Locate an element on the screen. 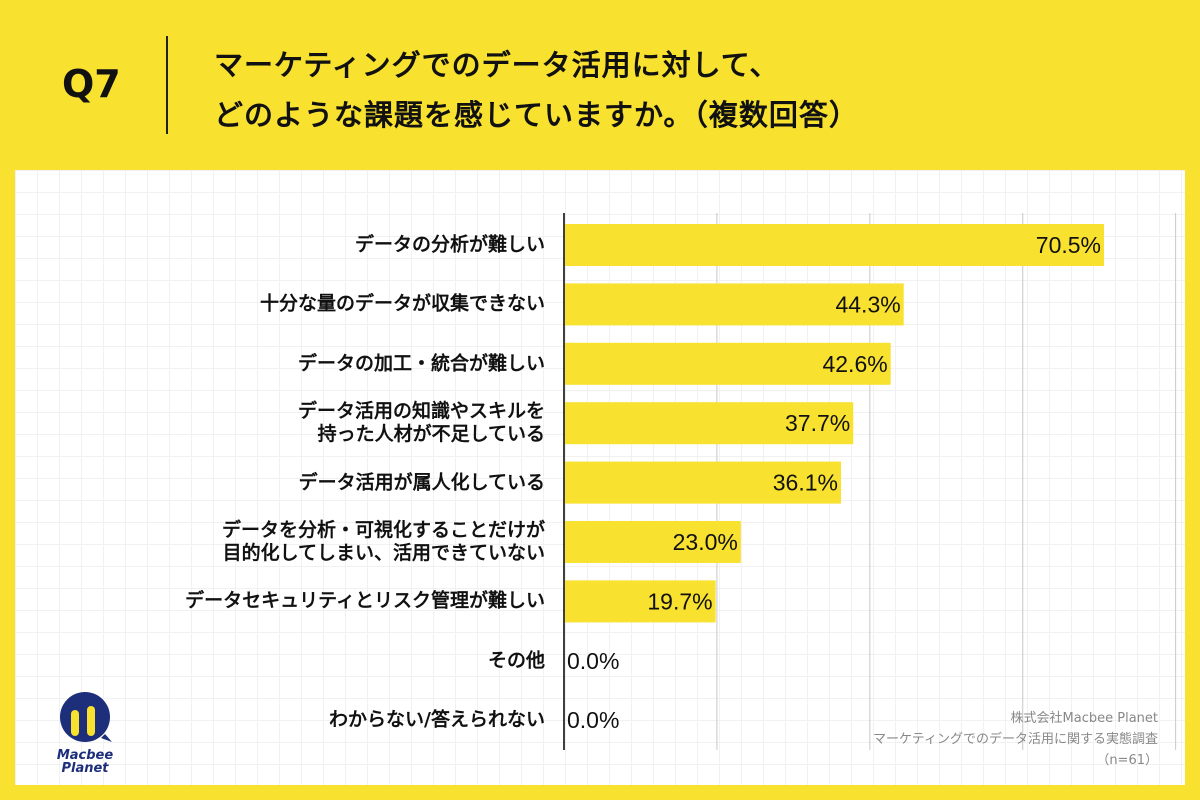 This screenshot has height=800, width=1200. data-label: 19.7% is located at coordinates (679, 601).